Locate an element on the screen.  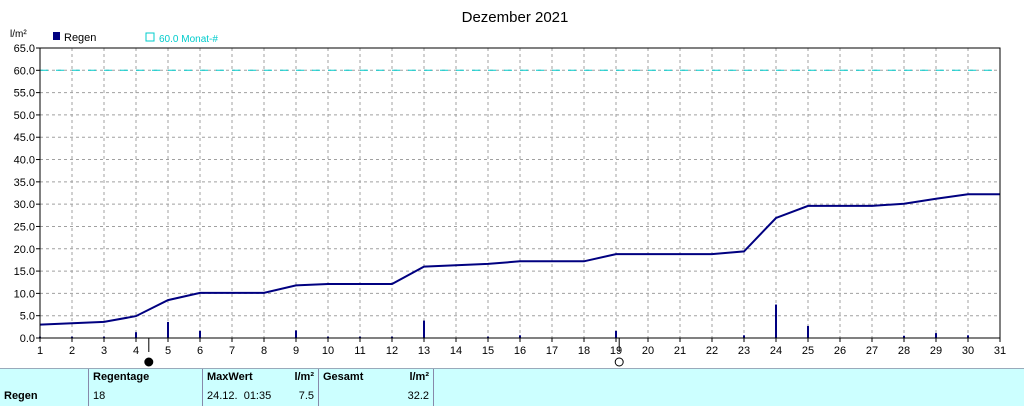
y-tick-label: 10.0 is located at coordinates (24, 294).